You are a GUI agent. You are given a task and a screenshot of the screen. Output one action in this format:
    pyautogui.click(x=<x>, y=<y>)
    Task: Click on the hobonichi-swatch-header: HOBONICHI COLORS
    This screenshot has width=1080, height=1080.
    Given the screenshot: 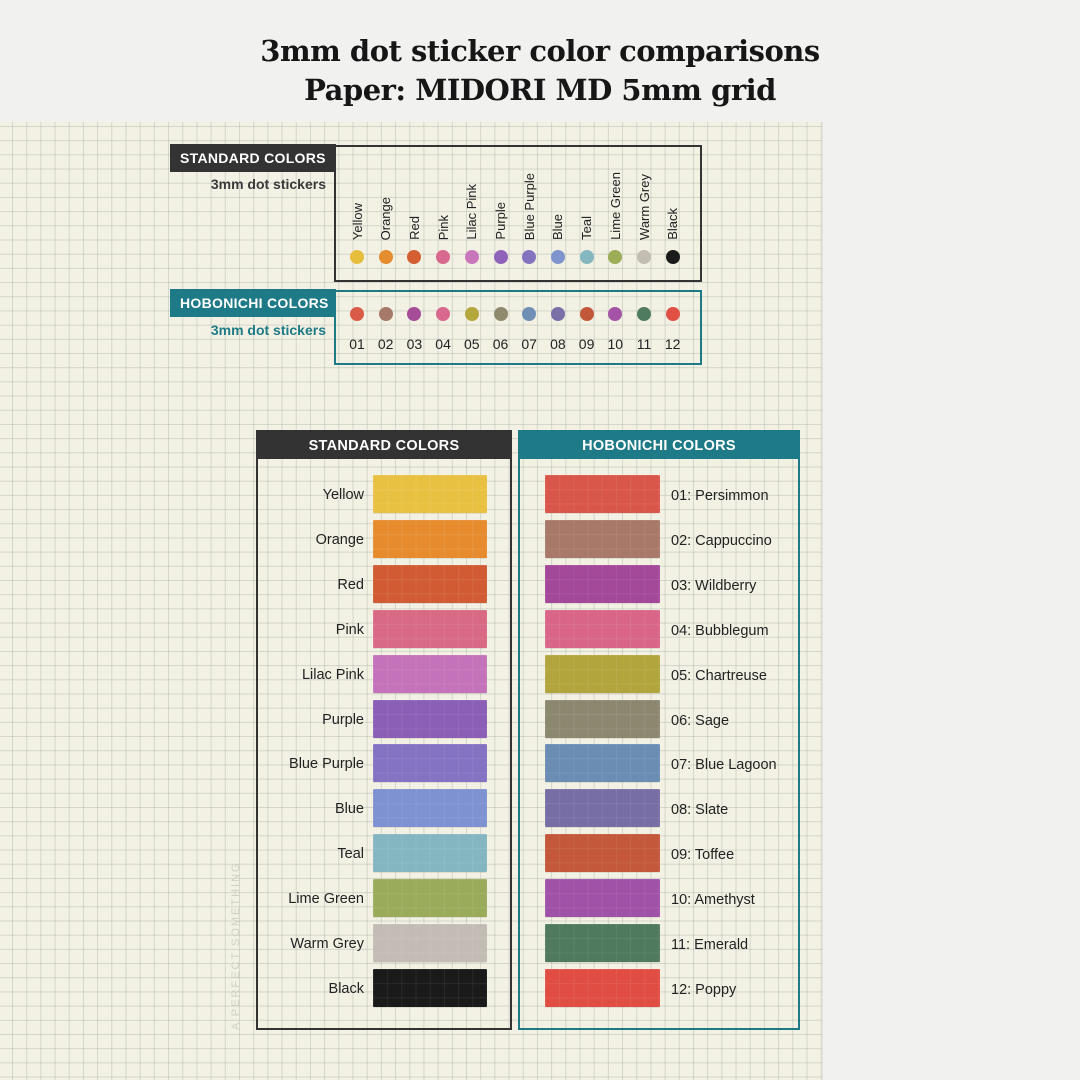 What is the action you would take?
    pyautogui.click(x=659, y=445)
    